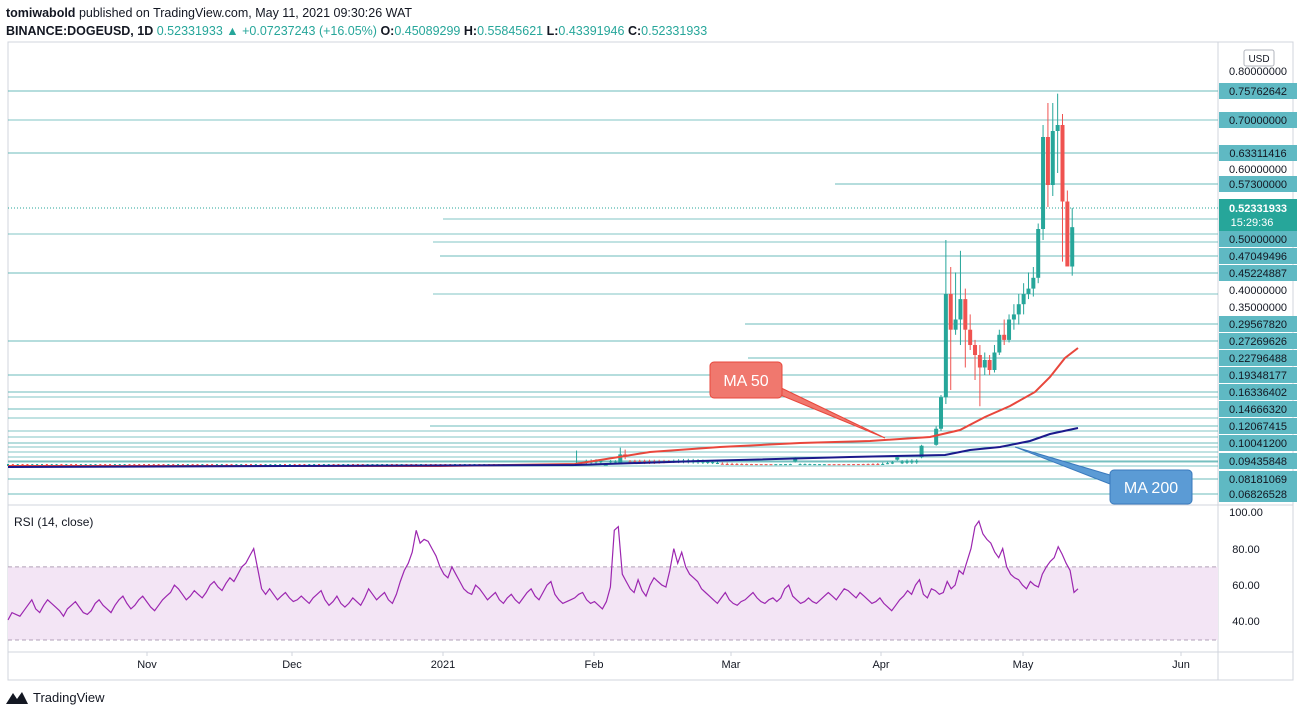  Describe the element at coordinates (1023, 665) in the screenshot. I see `time-axis-label: May` at that location.